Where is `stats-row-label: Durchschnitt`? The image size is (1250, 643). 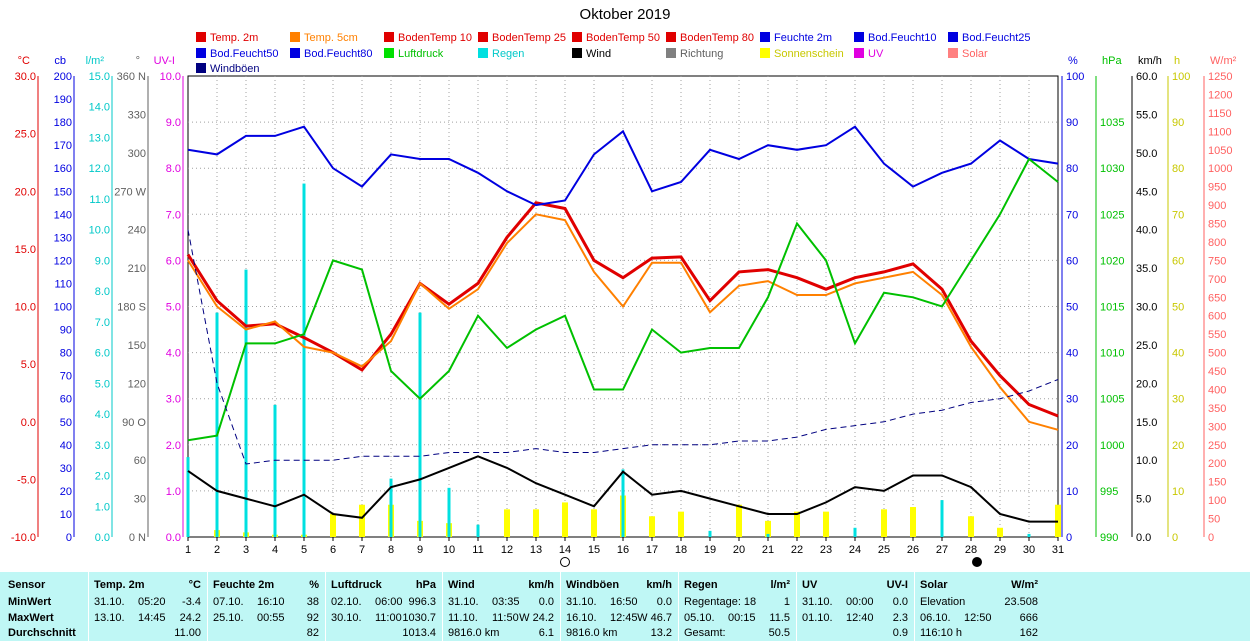
stats-row-label: Durchschnitt is located at coordinates (42, 633).